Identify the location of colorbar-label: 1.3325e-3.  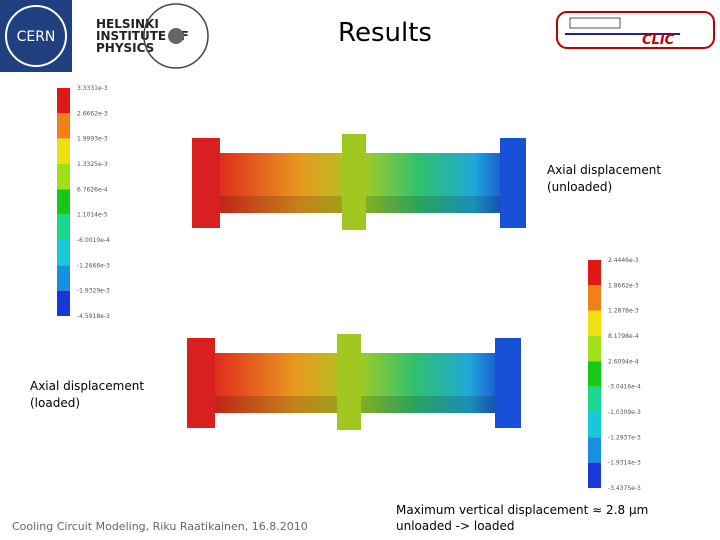
(92, 164).